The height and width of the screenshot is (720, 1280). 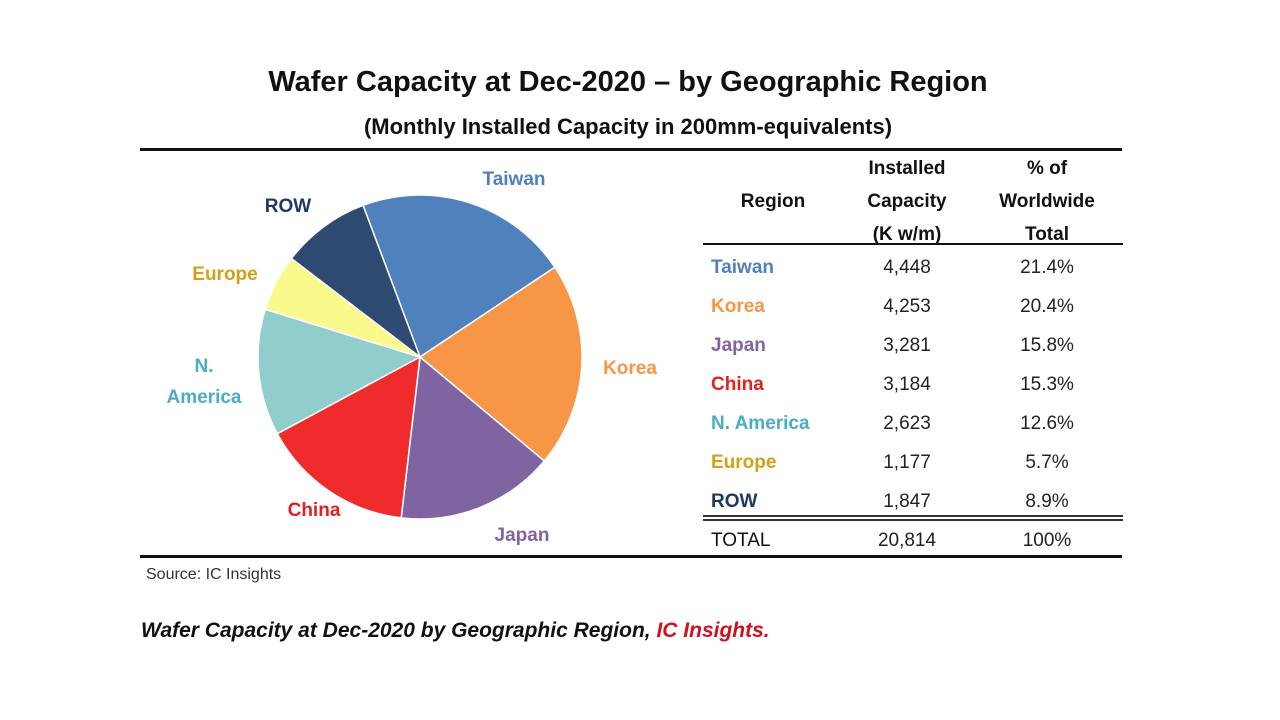 What do you see at coordinates (907, 168) in the screenshot?
I see `col-header-capacity-line1: Installed` at bounding box center [907, 168].